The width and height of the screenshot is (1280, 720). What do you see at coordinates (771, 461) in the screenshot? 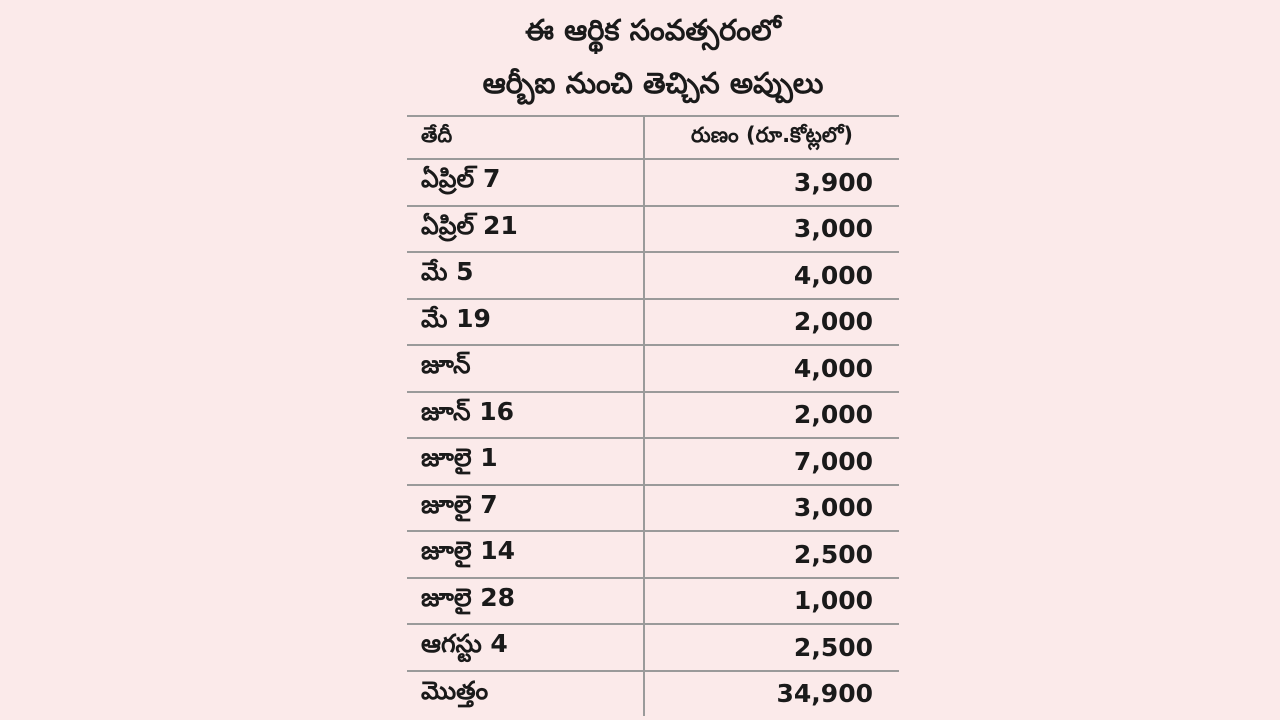
I see `amount-cell: 7,000` at bounding box center [771, 461].